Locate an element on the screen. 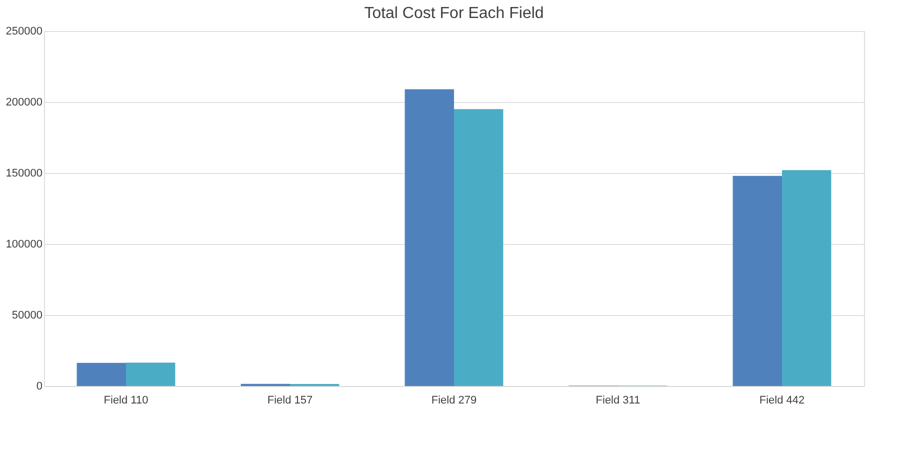  y-tick-label: 0 is located at coordinates (39, 386).